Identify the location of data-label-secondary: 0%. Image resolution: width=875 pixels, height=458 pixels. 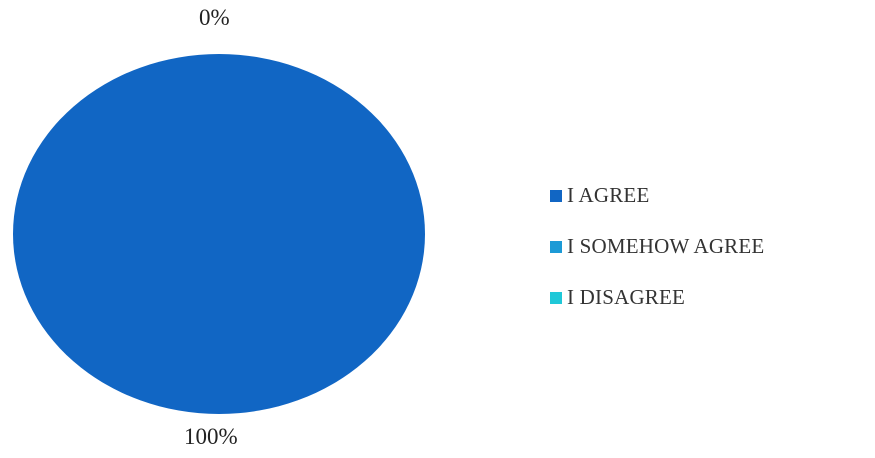
(214, 17).